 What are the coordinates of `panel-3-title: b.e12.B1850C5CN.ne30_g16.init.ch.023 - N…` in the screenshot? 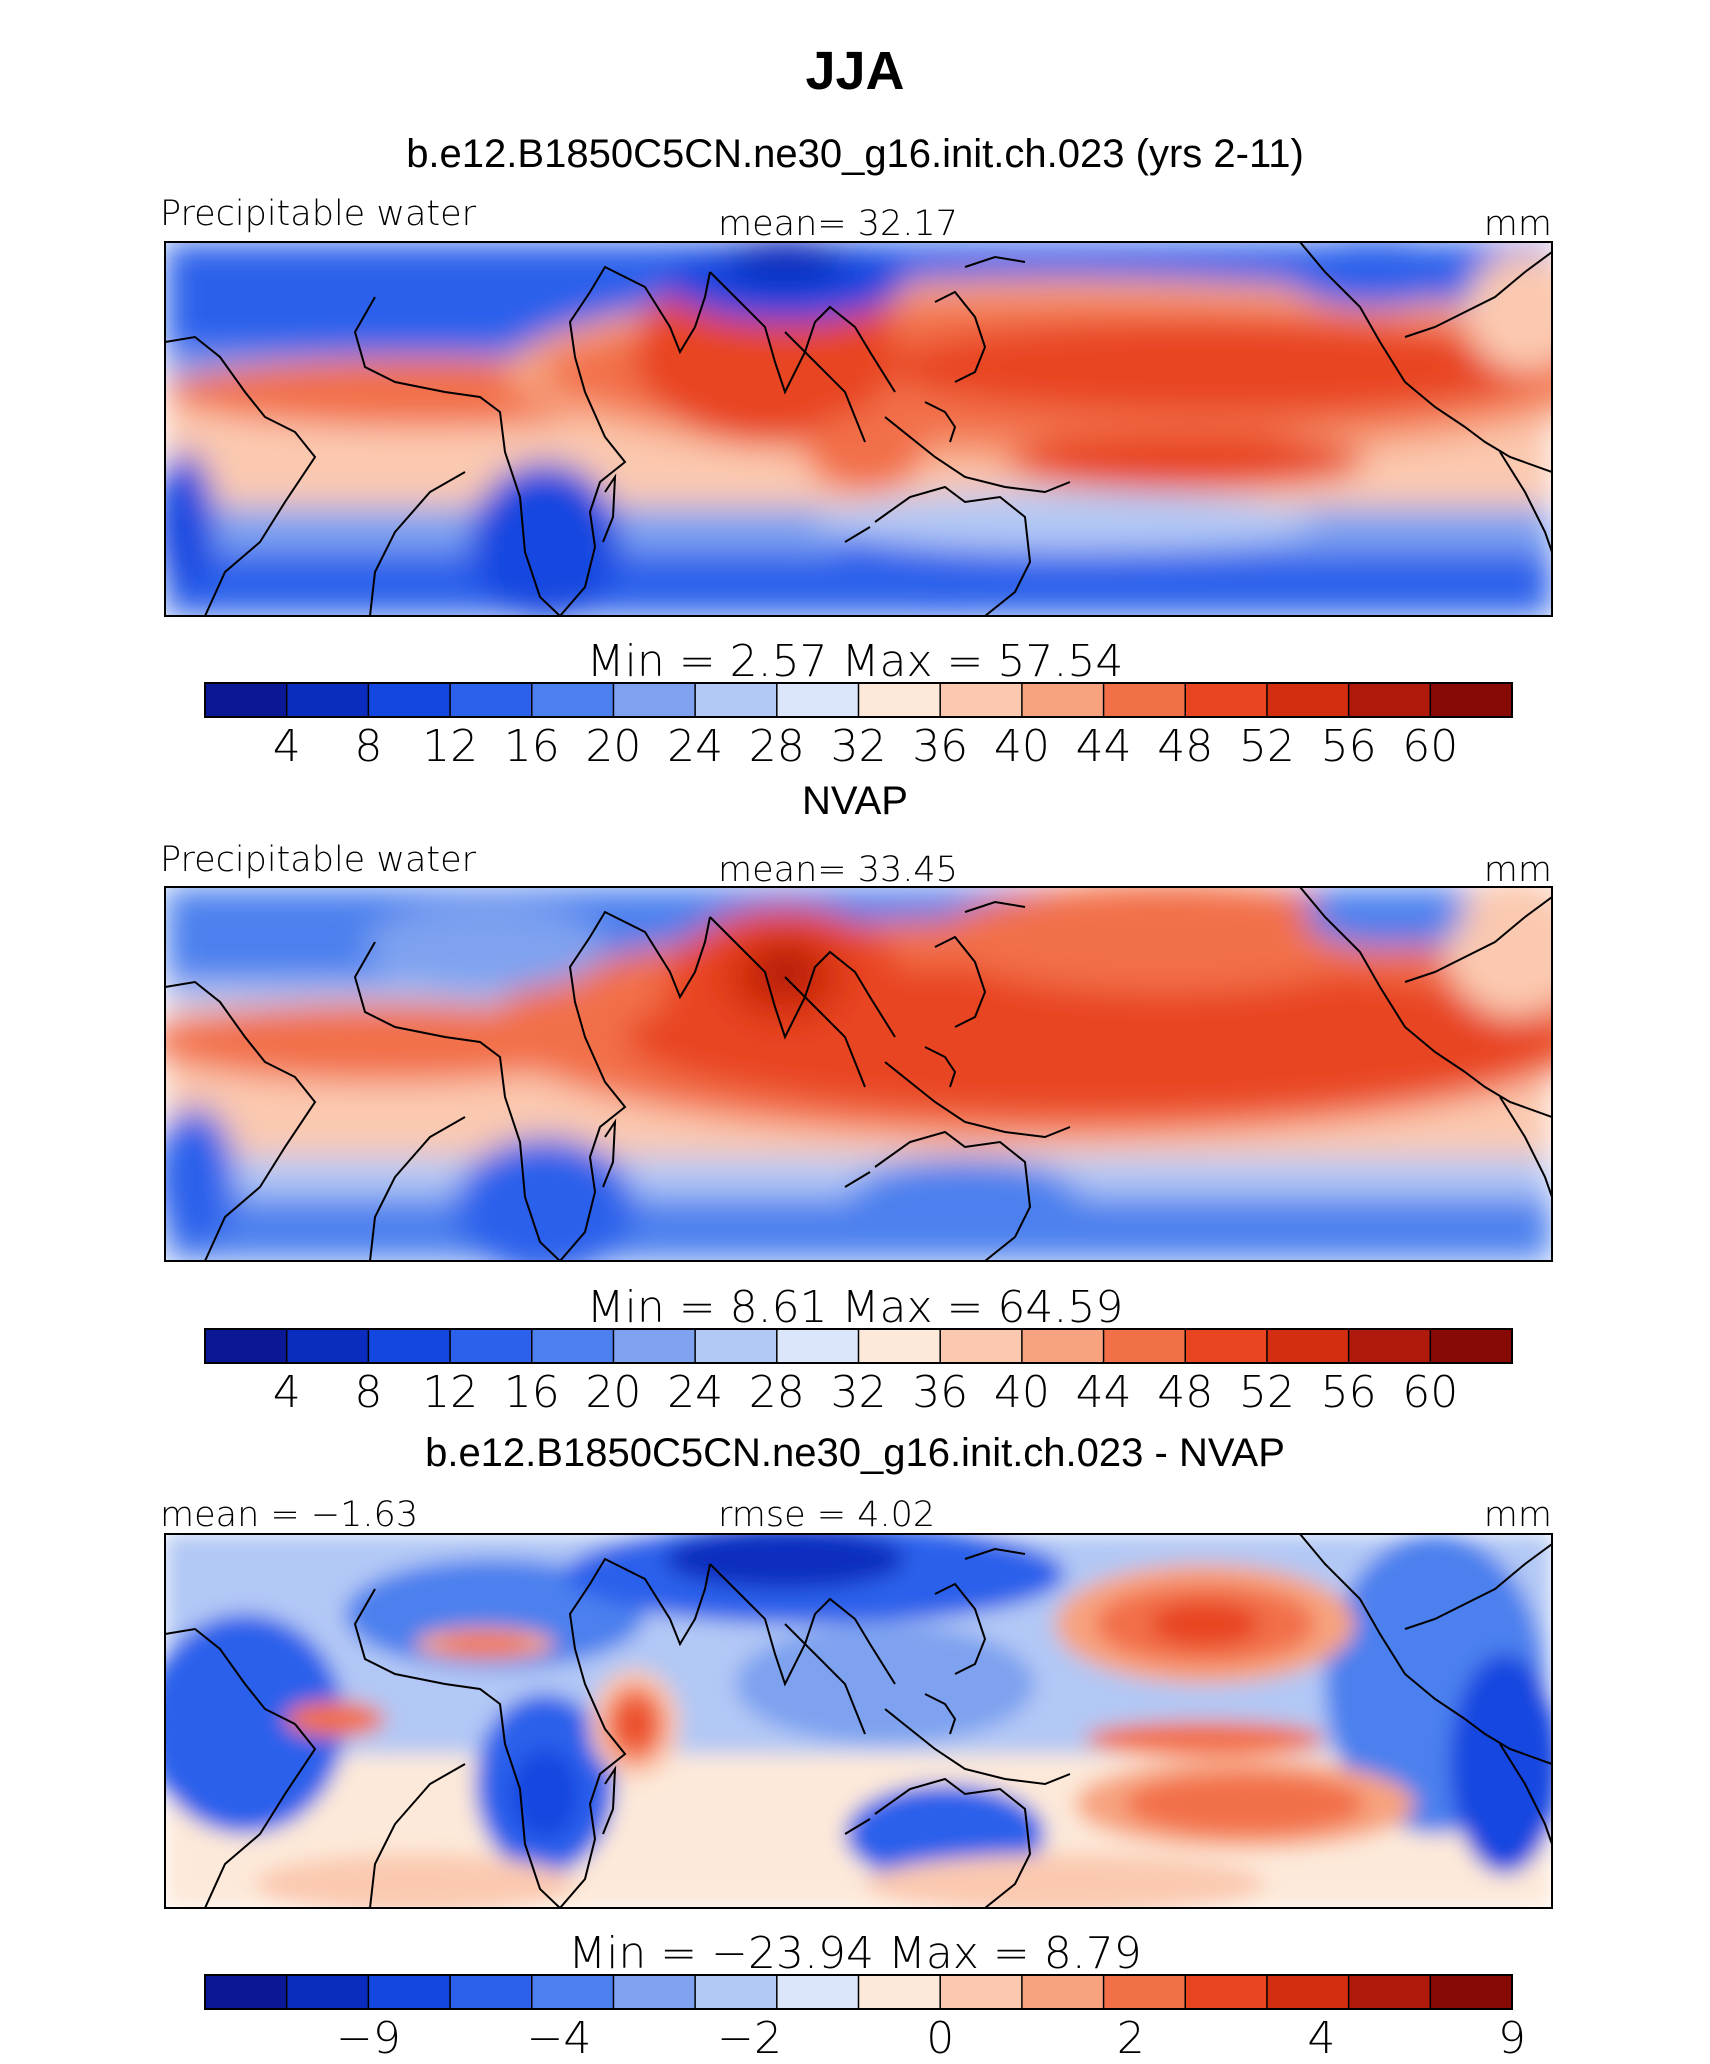 It's located at (855, 1453).